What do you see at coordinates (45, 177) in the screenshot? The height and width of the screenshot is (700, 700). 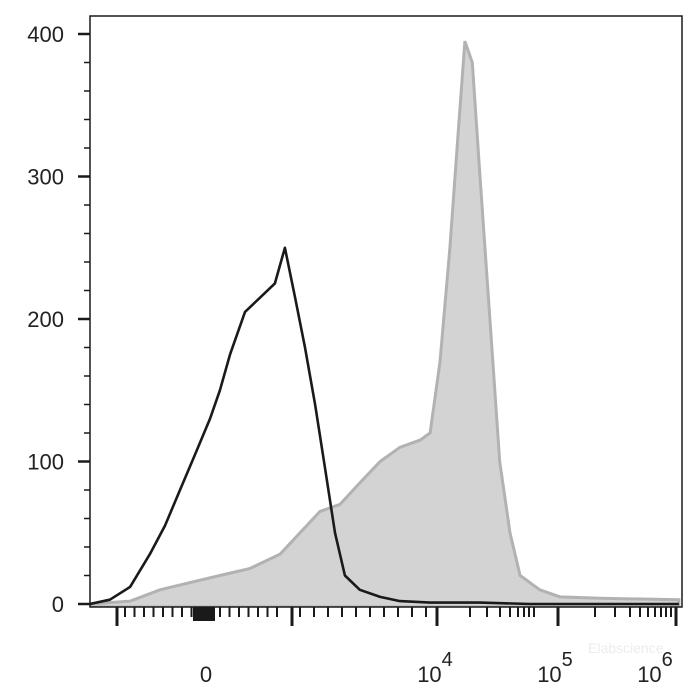 I see `y-tick-label: 300` at bounding box center [45, 177].